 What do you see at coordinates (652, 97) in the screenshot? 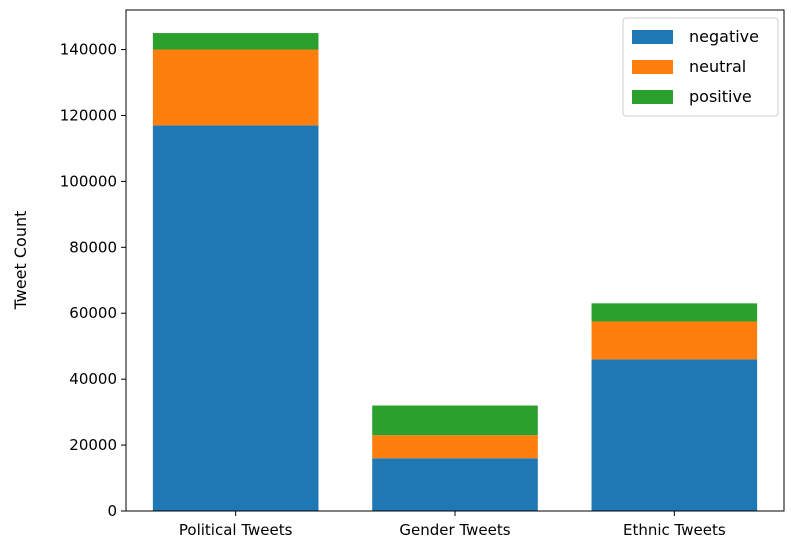
I see `legend-swatch-positive` at bounding box center [652, 97].